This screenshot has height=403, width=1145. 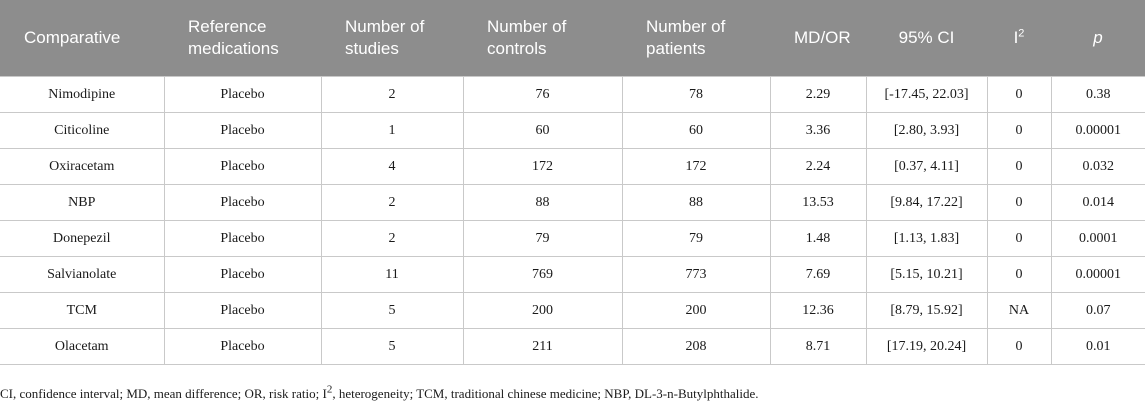 What do you see at coordinates (927, 130) in the screenshot?
I see `cell-ci: [2.80, 3.93]` at bounding box center [927, 130].